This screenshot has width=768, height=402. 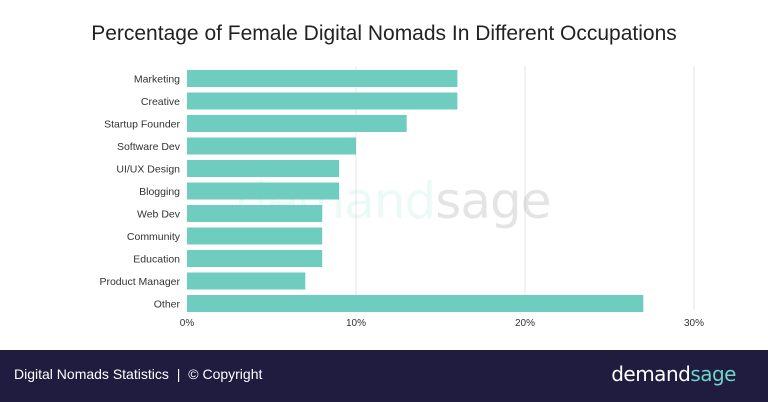 What do you see at coordinates (149, 147) in the screenshot?
I see `category-label: Software Dev` at bounding box center [149, 147].